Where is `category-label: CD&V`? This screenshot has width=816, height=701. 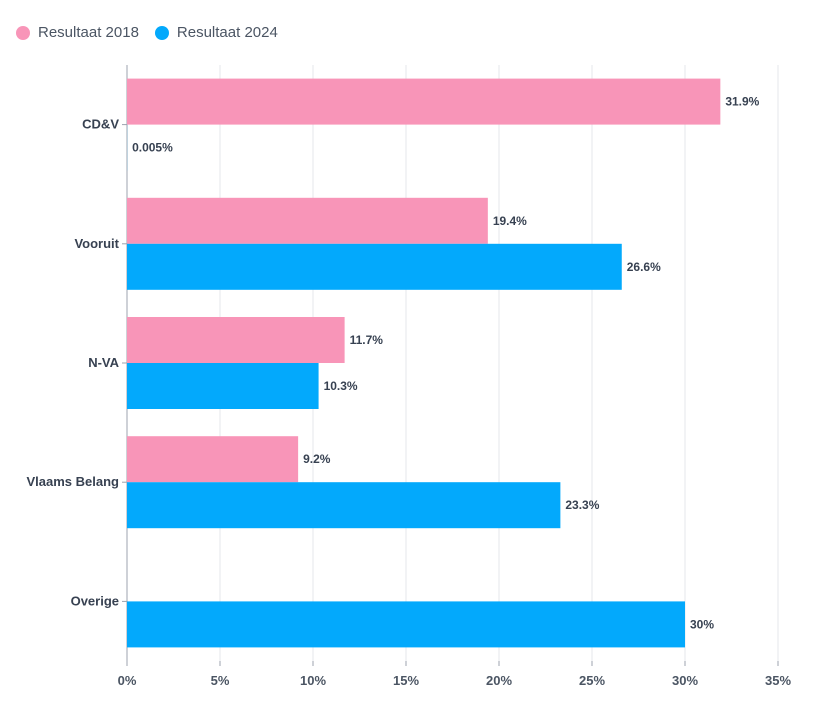 category-label: CD&V is located at coordinates (100, 124).